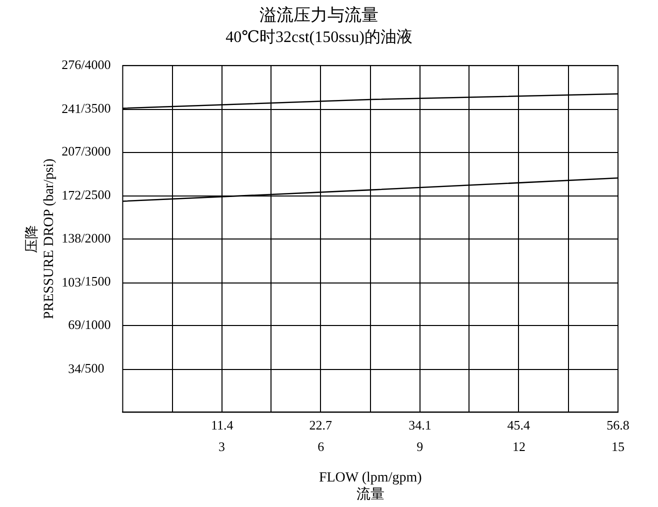  Describe the element at coordinates (321, 424) in the screenshot. I see `x-tick-label: 22.7` at that location.